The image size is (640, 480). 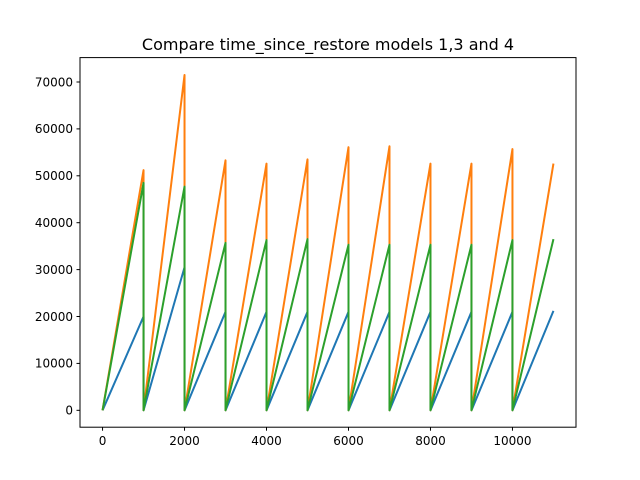 What do you see at coordinates (315, 437) in the screenshot?
I see `x-axis: 0 2000 4000 6000 8000 10000` at bounding box center [315, 437].